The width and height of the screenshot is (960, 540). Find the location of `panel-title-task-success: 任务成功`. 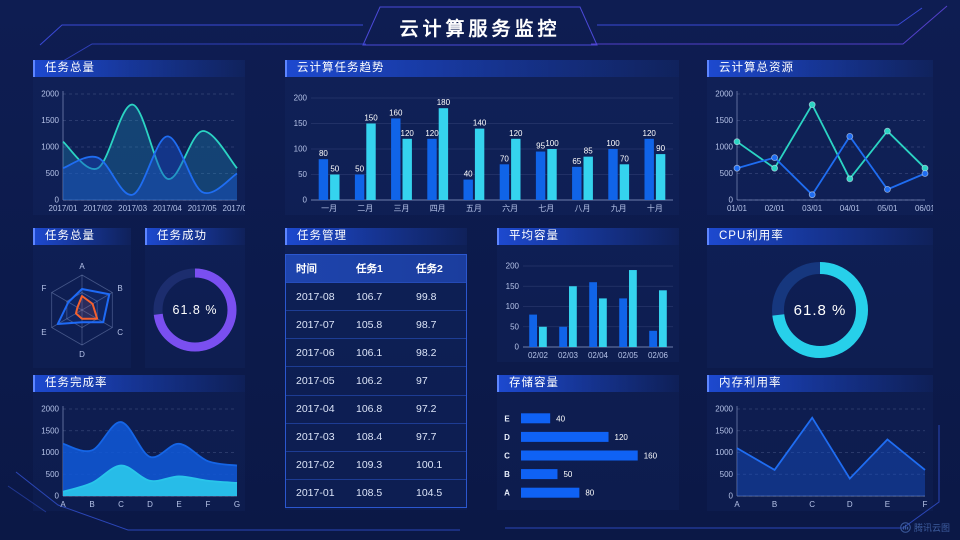

panel-title-task-success: 任务成功 is located at coordinates (195, 236).